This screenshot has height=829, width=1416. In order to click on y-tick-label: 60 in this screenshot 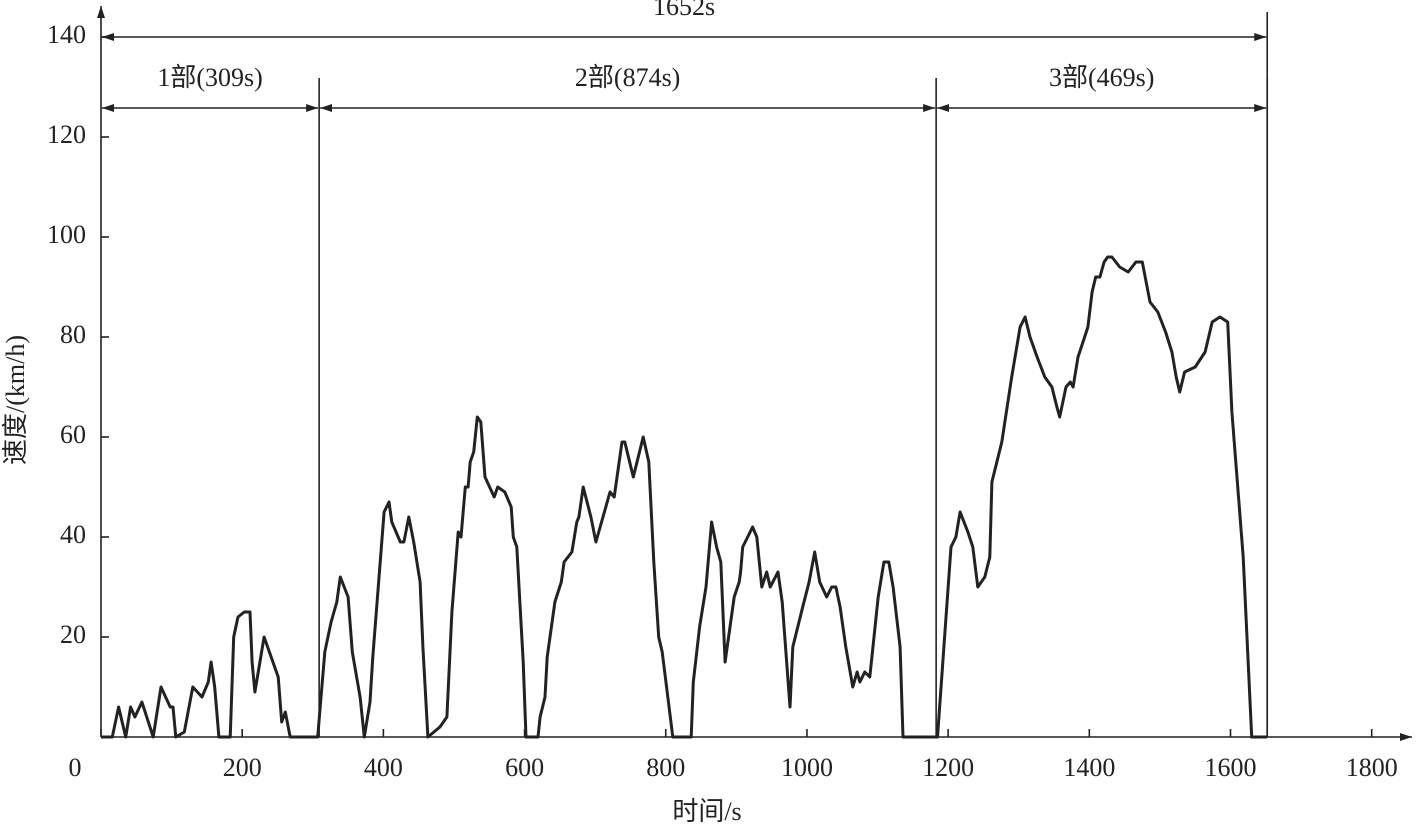, I will do `click(73, 434)`.